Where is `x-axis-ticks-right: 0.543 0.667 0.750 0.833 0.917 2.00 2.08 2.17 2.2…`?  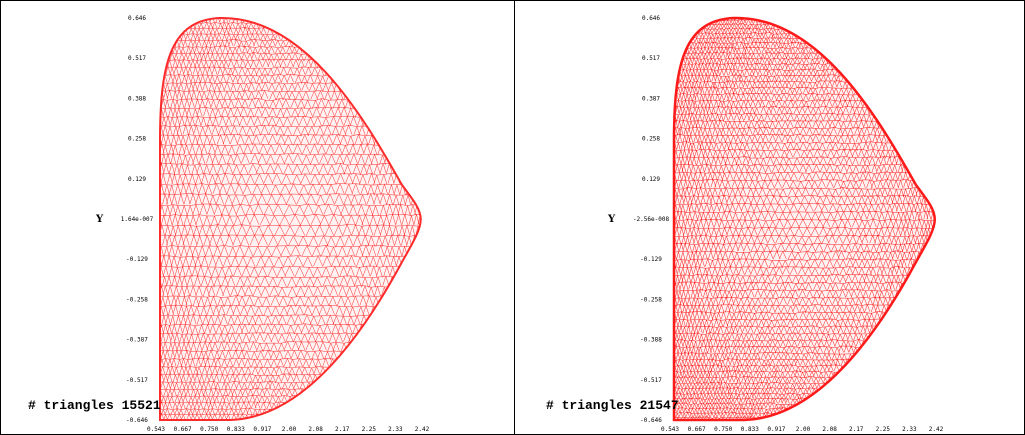 x-axis-ticks-right: 0.543 0.667 0.750 0.833 0.917 2.00 2.08 2.17 2.2… is located at coordinates (802, 429).